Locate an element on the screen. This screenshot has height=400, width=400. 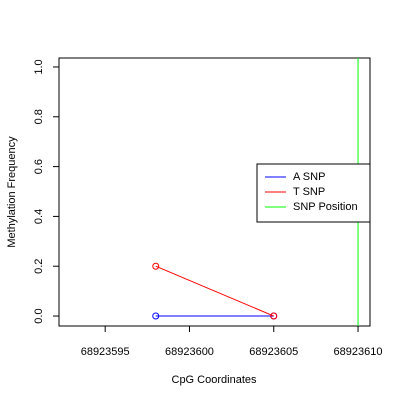
legend-label: SNP Position is located at coordinates (325, 207).